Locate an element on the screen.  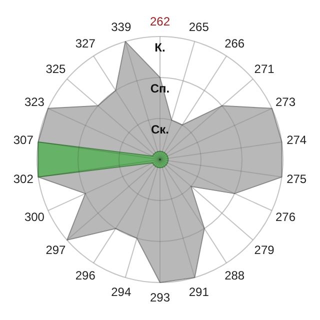
y-tick-label: К. is located at coordinates (160, 47).